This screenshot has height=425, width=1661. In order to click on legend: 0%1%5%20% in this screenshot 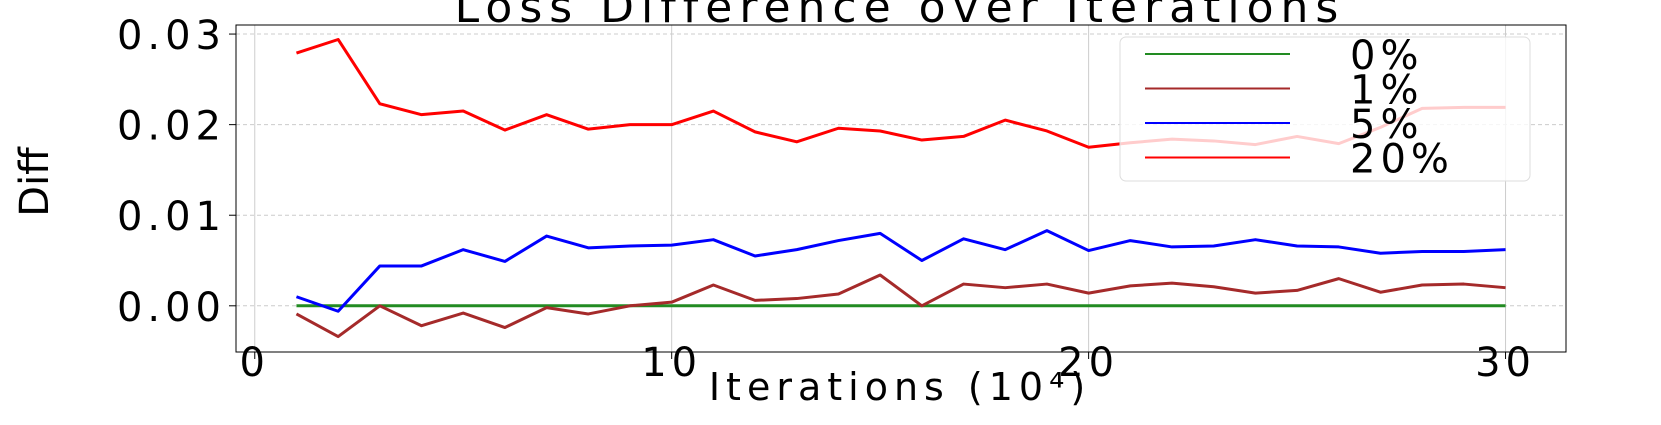, I will do `click(1325, 108)`.